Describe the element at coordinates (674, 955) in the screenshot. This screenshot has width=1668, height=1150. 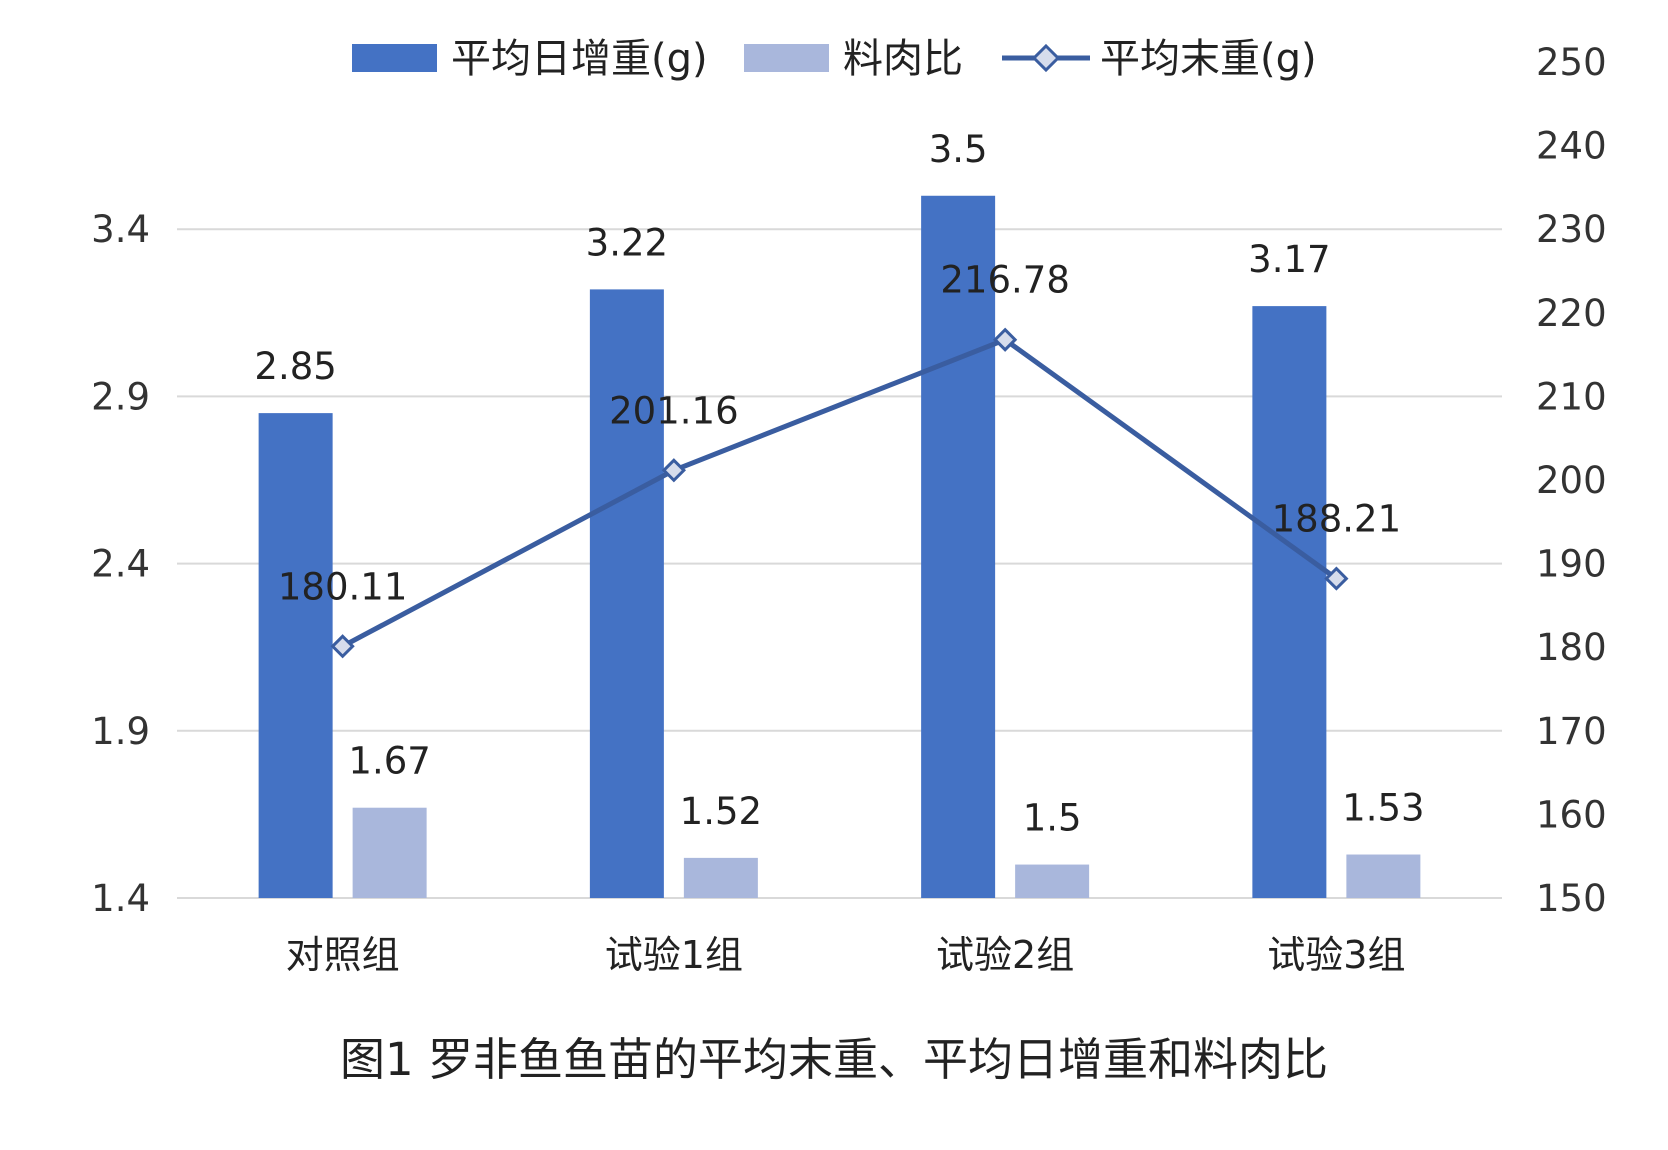
I see `category-label: 试验1组` at that location.